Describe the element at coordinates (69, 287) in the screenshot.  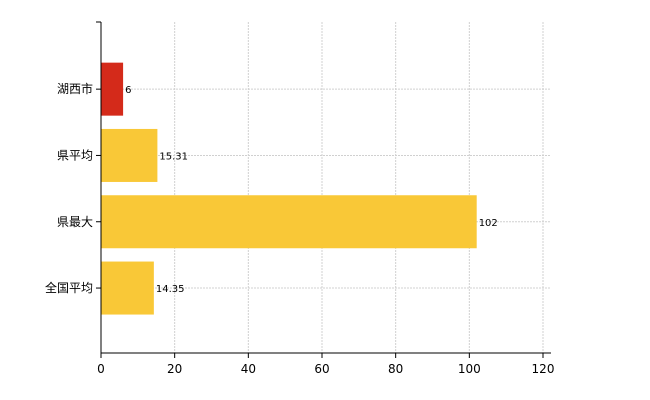
I see `category-label: 全国平均` at that location.